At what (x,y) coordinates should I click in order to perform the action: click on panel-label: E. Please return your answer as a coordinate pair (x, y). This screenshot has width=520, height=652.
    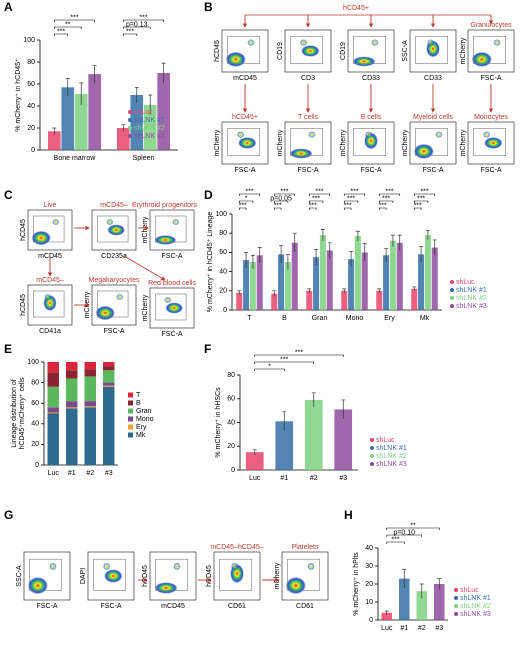
    Looking at the image, I should click on (8, 349).